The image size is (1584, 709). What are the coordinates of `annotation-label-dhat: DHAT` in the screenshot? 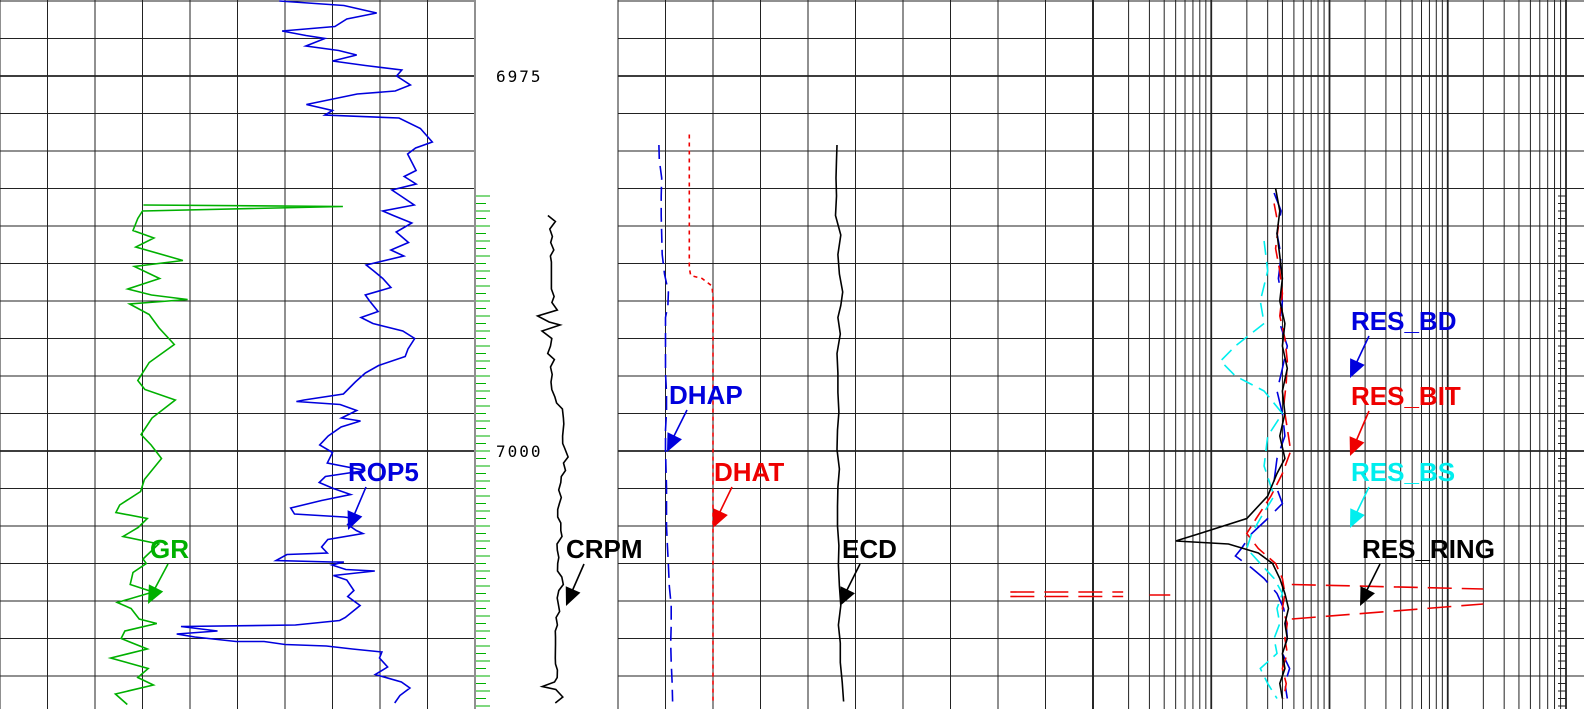 It's located at (749, 472).